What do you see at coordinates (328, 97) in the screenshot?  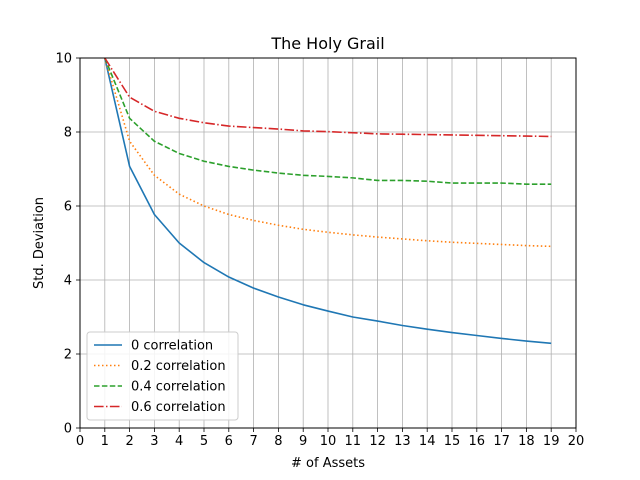 I see `series-line` at bounding box center [328, 97].